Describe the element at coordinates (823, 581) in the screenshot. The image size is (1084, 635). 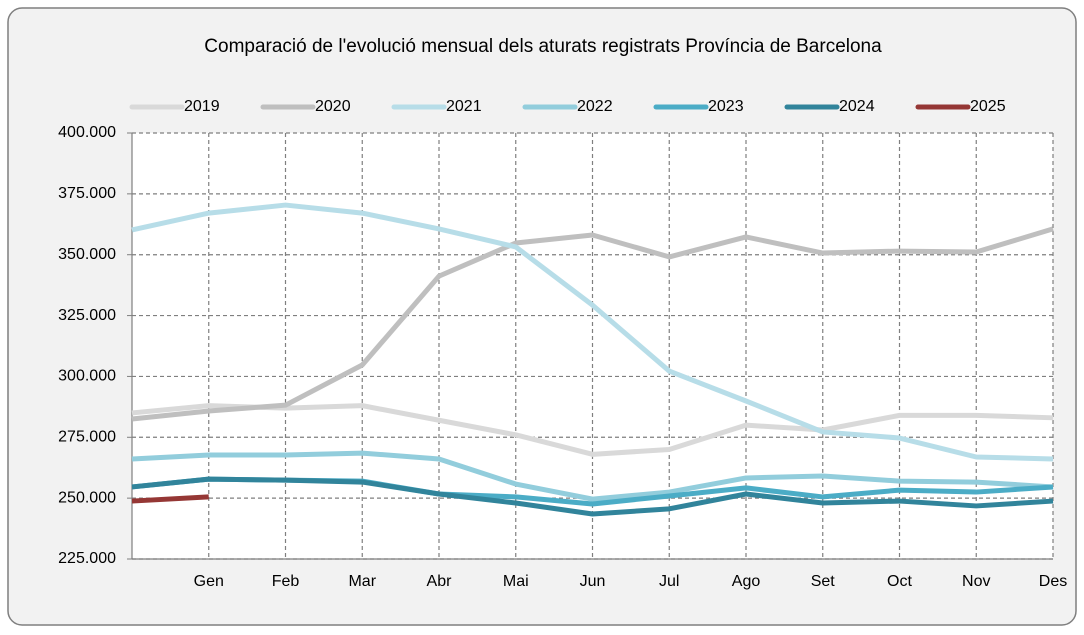
I see `x-tick-label: Set` at that location.